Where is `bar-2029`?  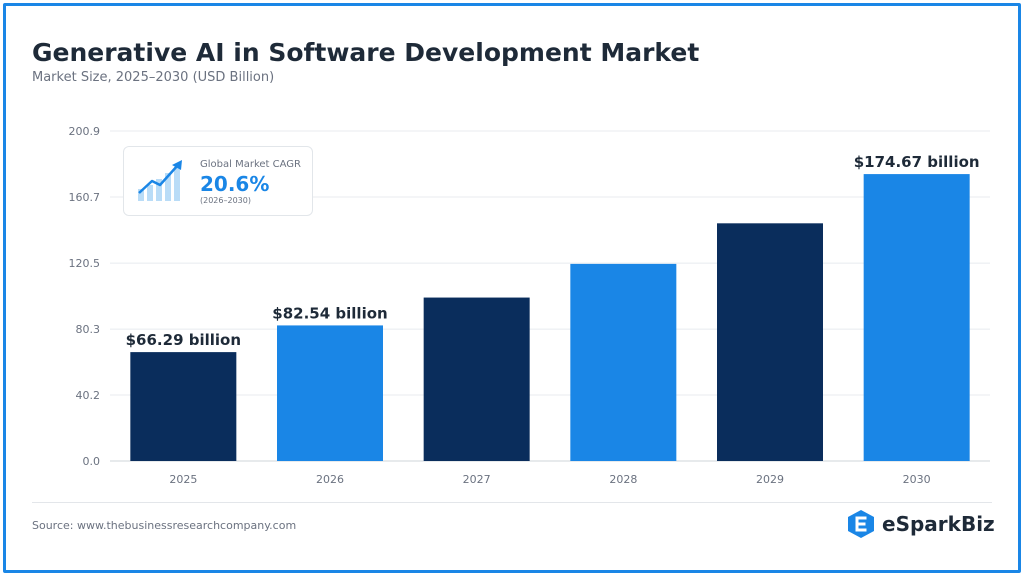
bar-2029 is located at coordinates (770, 342).